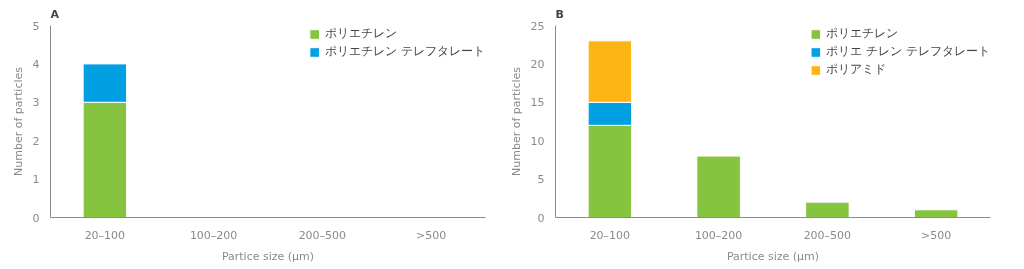 This screenshot has width=1024, height=269. I want to click on legend-label: ポリエ チレン テレフタレート, so click(908, 51).